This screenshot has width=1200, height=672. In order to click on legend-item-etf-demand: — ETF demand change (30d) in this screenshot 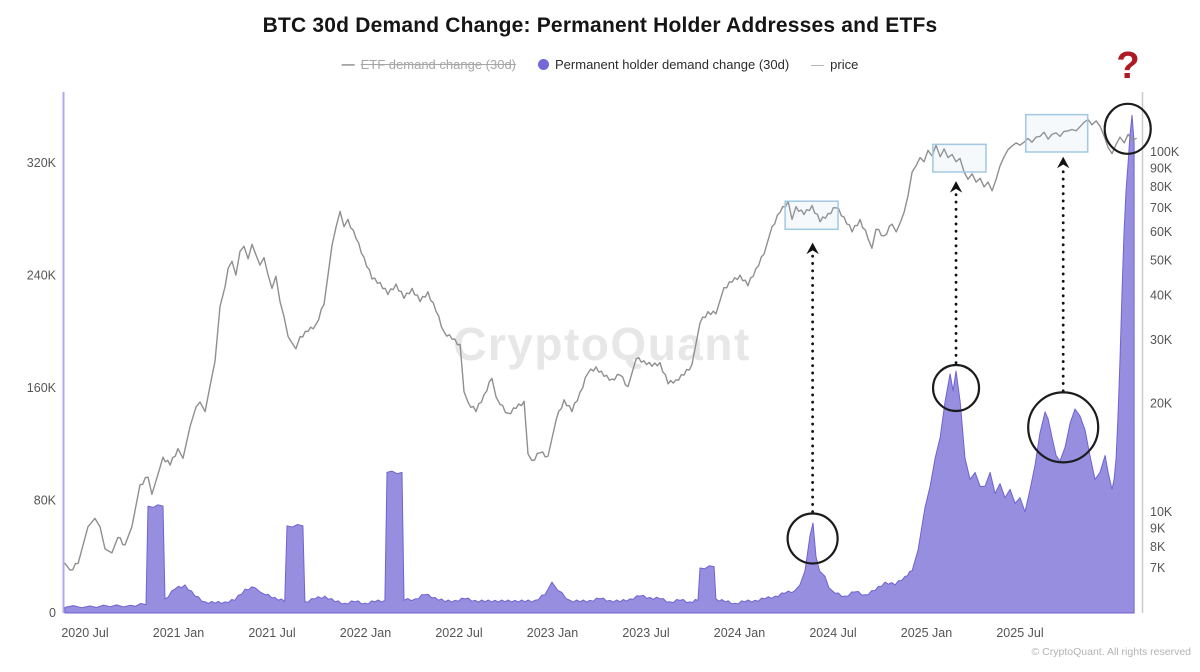, I will do `click(429, 64)`.